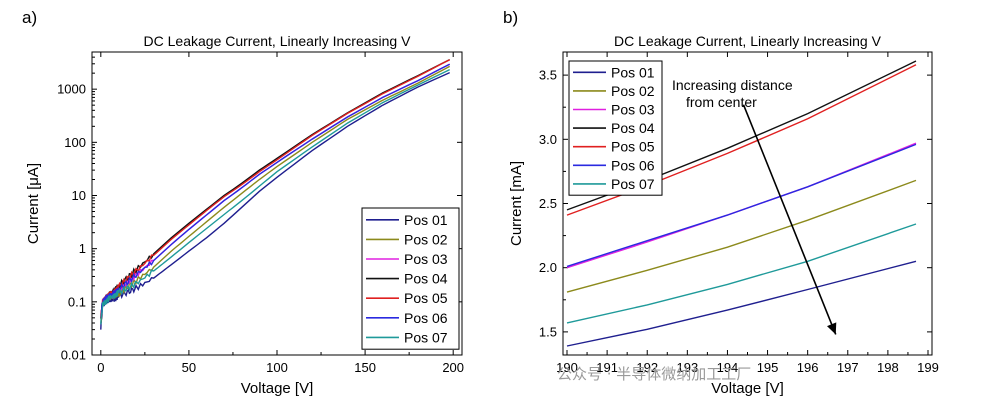 The height and width of the screenshot is (411, 995). Describe the element at coordinates (73, 355) in the screenshot. I see `y-tick-label: 0.01` at that location.